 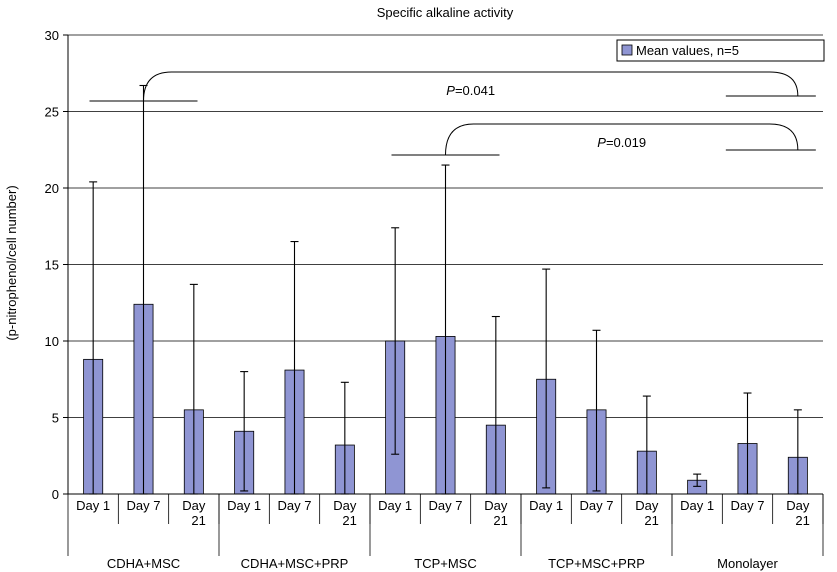 I want to click on y-tick-label: 25, so click(x=52, y=112).